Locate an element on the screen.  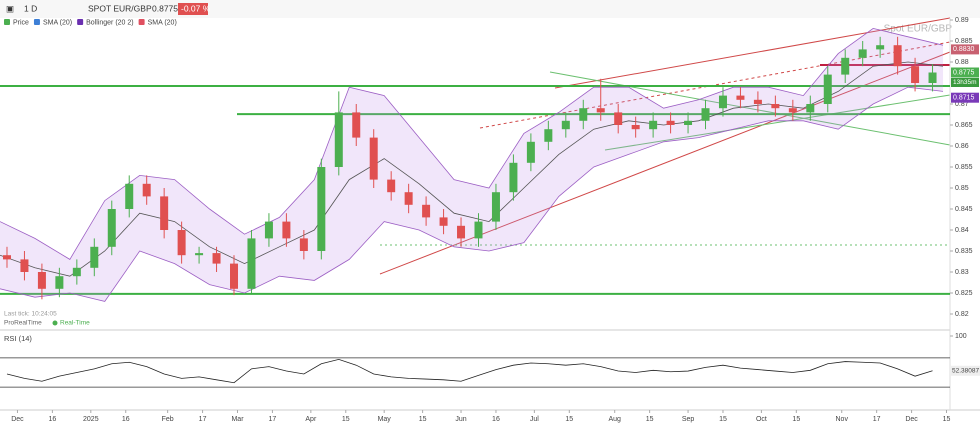
y-tick-label: 0.885 is located at coordinates (964, 41).